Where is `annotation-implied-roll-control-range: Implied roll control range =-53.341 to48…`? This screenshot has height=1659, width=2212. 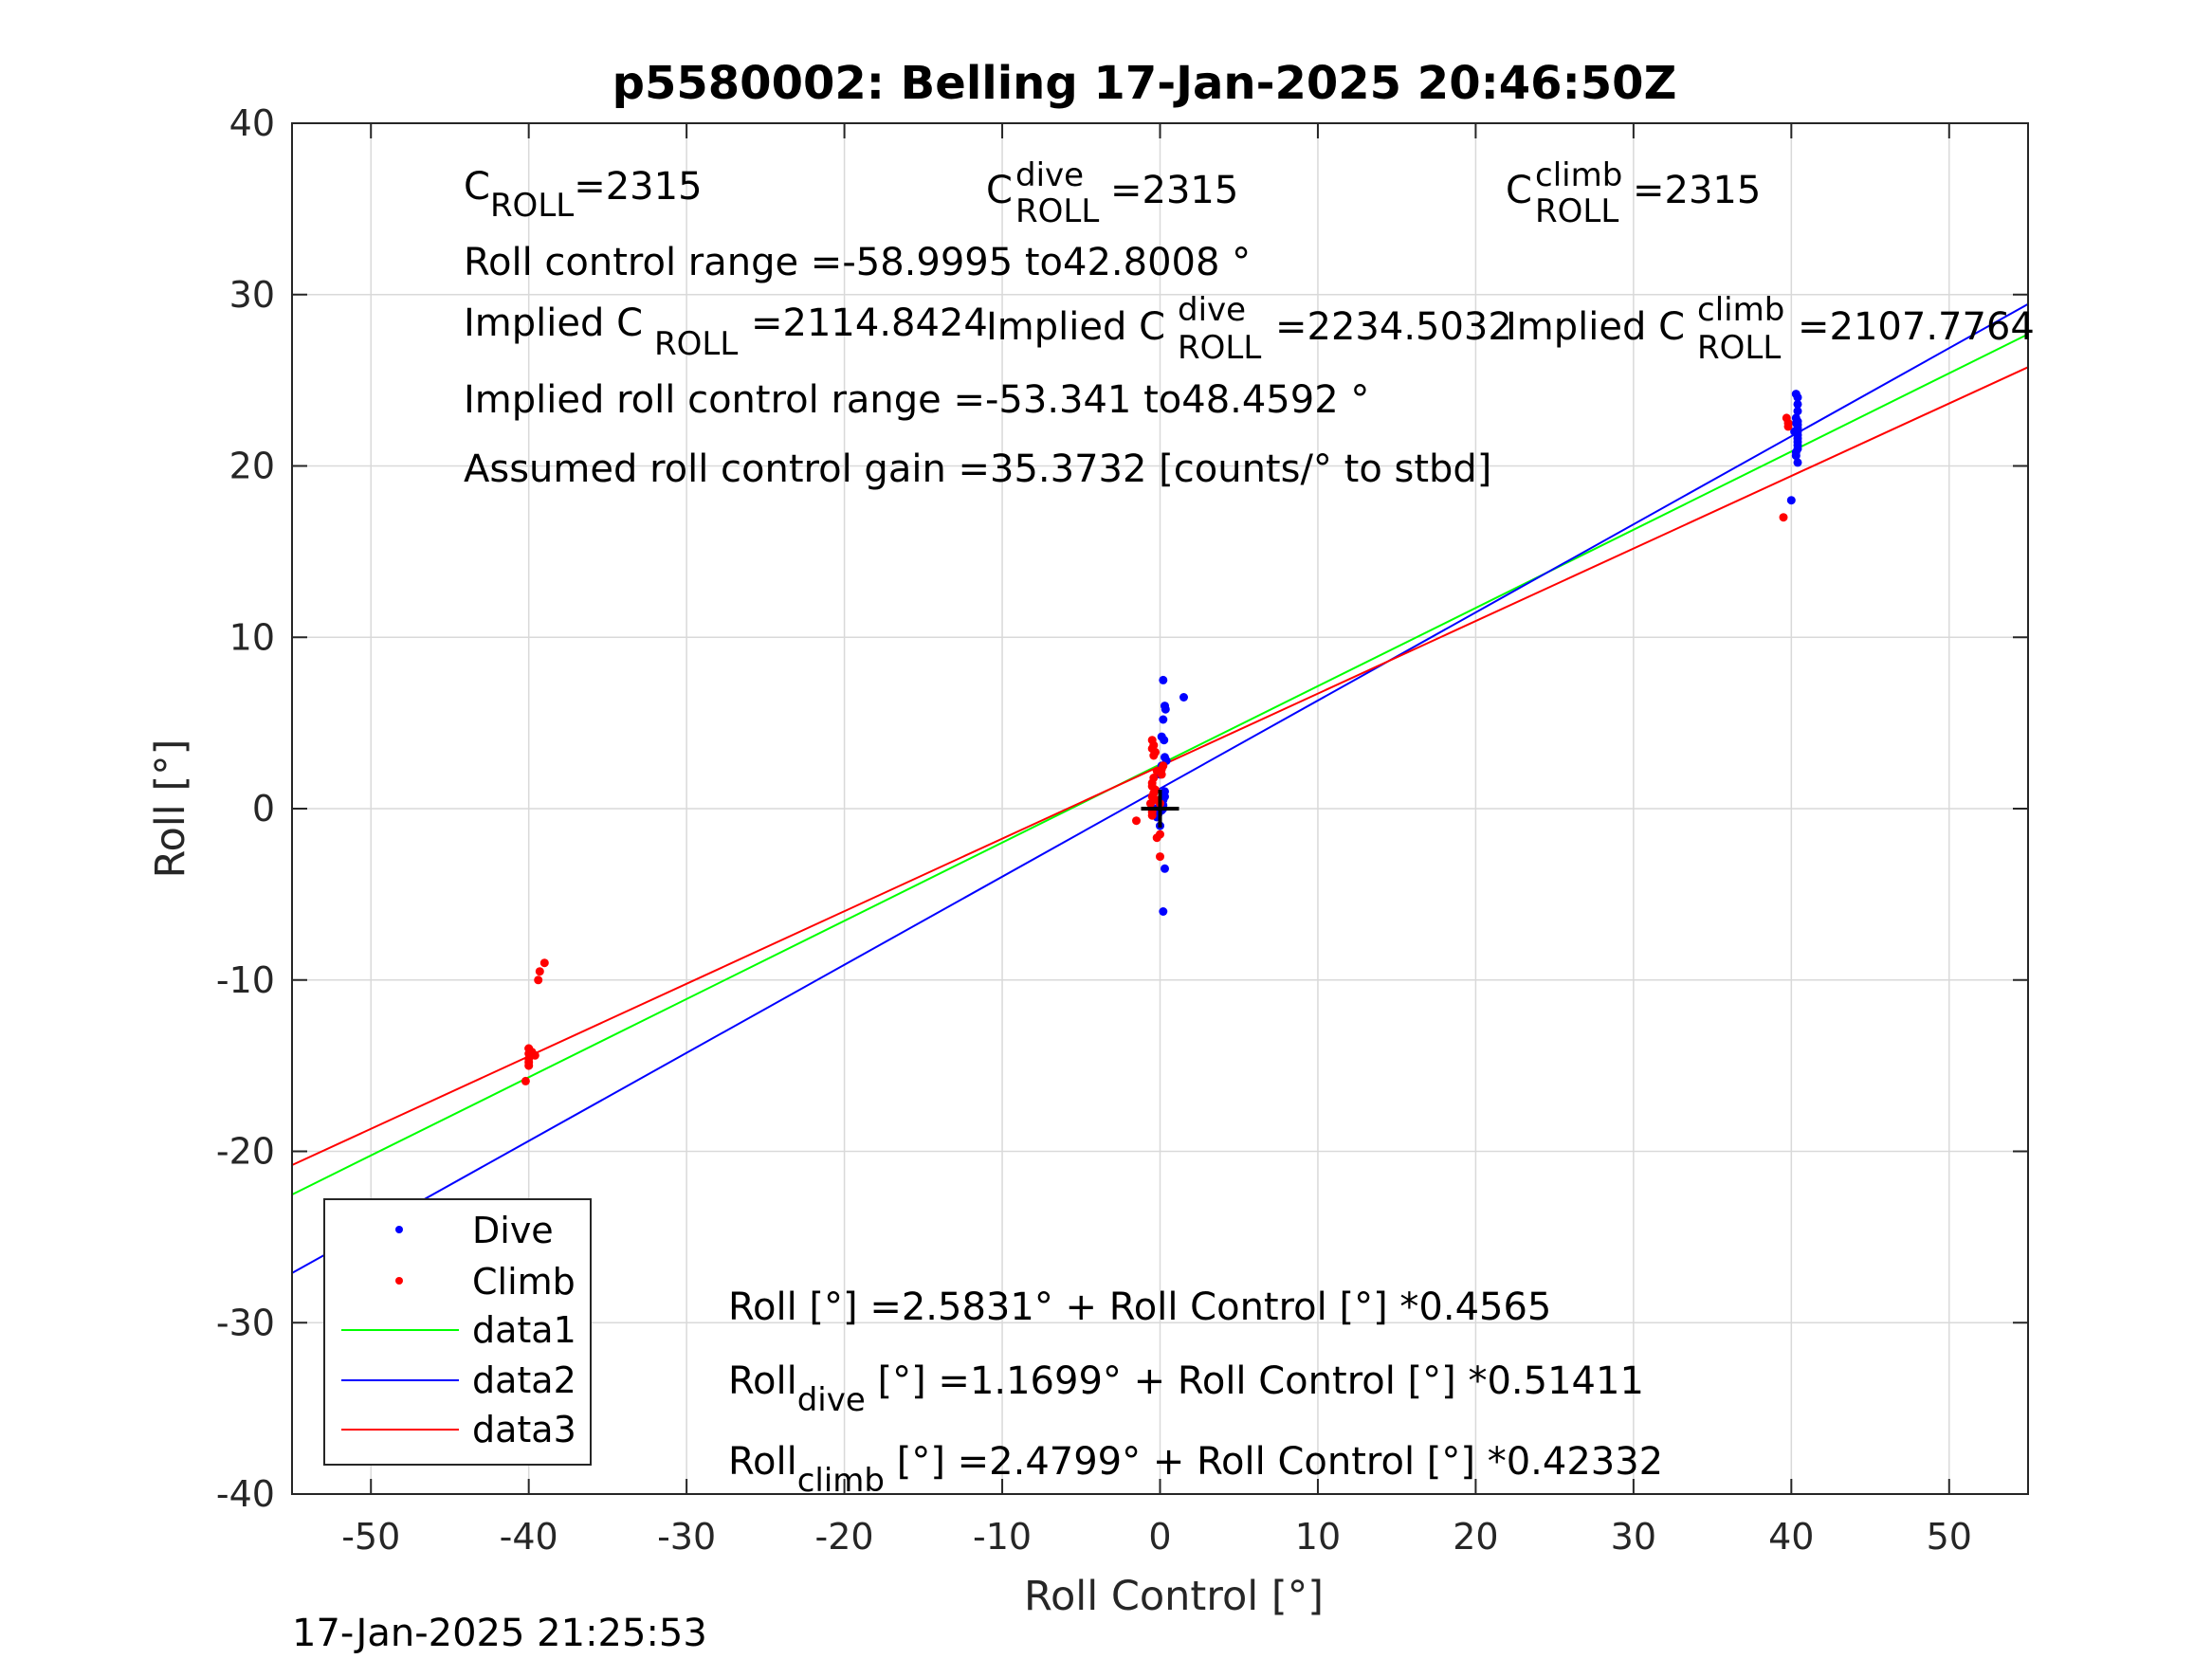 annotation-implied-roll-control-range: Implied roll control range =-53.341 to48… is located at coordinates (916, 400).